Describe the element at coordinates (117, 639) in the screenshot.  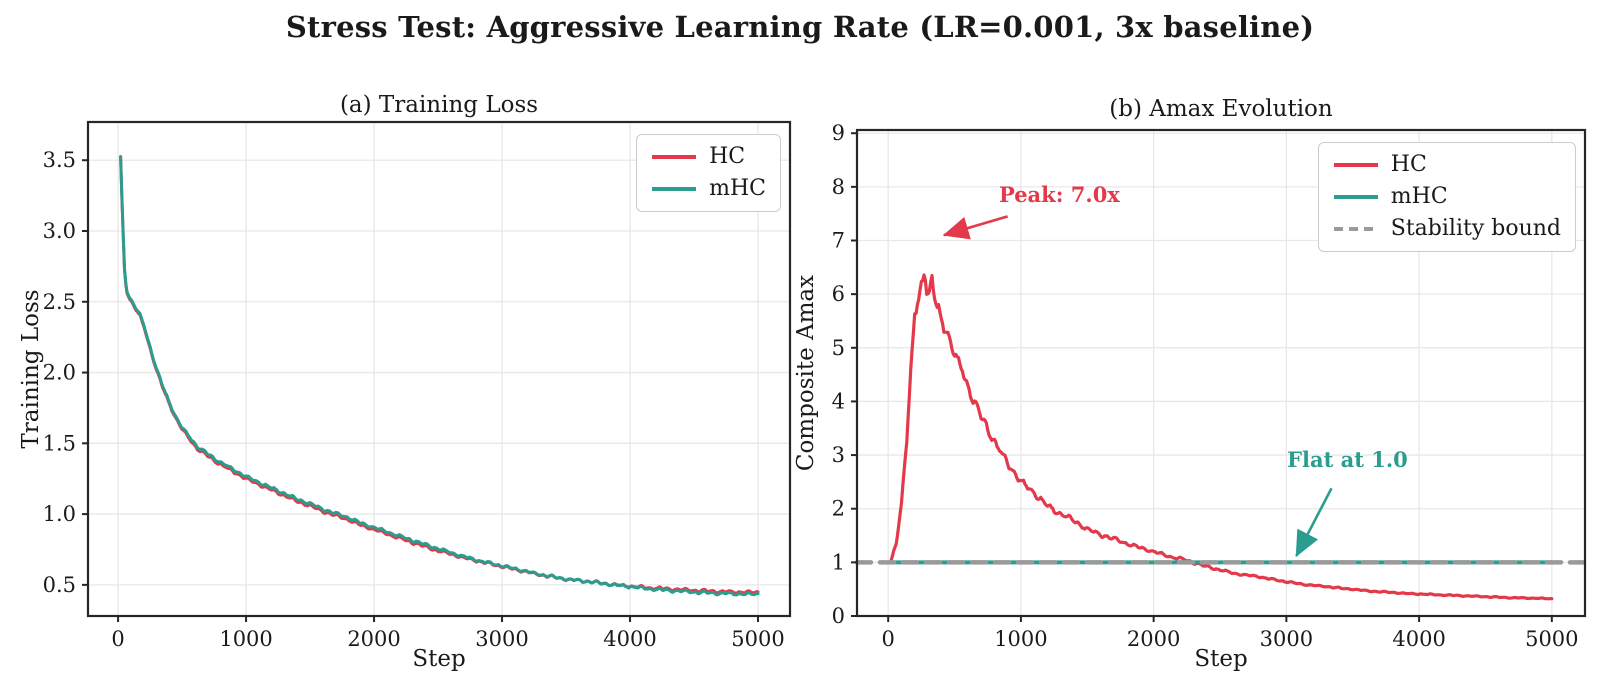
I see `loss-xtick-label: 0` at that location.